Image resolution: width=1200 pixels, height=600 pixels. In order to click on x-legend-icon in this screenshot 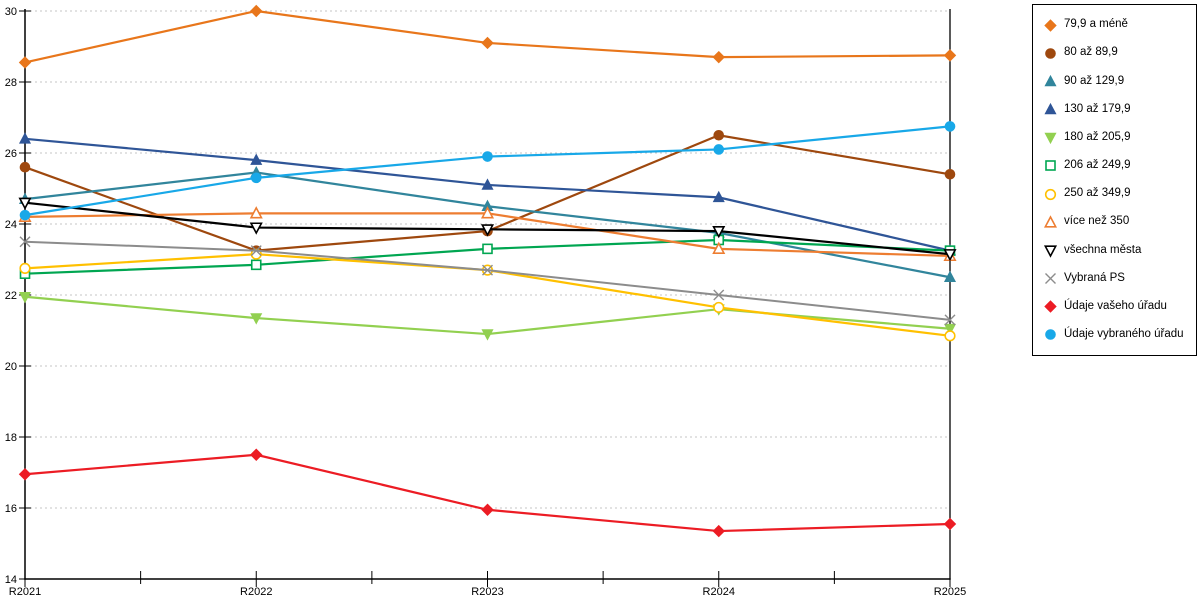, I will do `click(1050, 278)`.